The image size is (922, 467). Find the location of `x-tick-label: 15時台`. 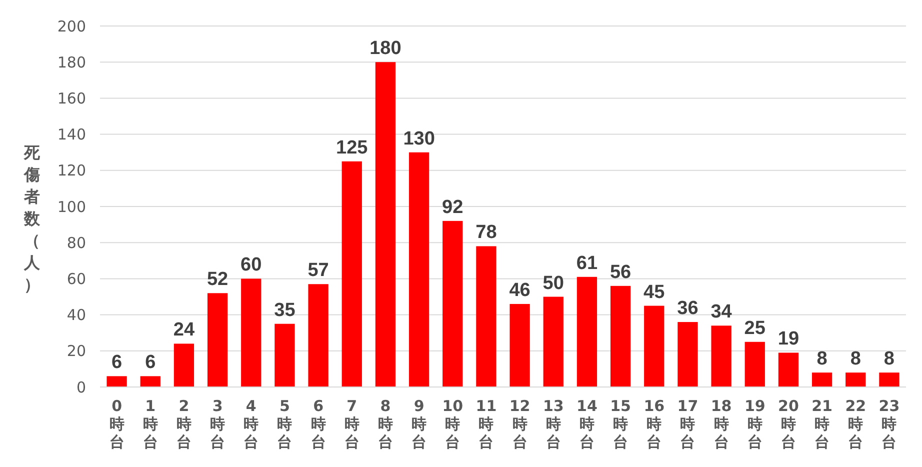

x-tick-label: 15時台 is located at coordinates (620, 424).